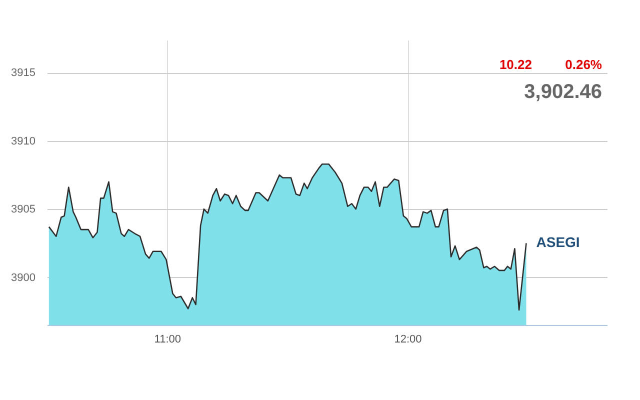  Describe the element at coordinates (23, 278) in the screenshot. I see `y-tick-label: 3900` at that location.